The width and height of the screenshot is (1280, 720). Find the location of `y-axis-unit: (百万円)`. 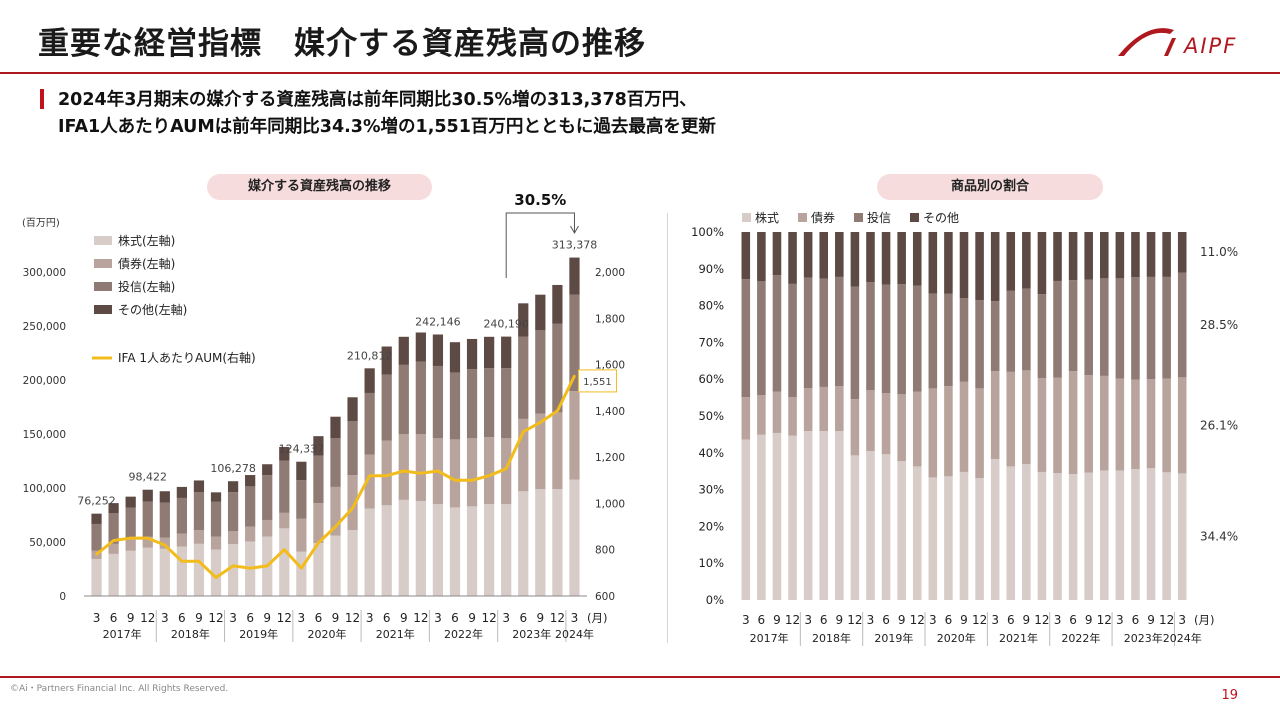

y-axis-unit: (百万円) is located at coordinates (41, 223).